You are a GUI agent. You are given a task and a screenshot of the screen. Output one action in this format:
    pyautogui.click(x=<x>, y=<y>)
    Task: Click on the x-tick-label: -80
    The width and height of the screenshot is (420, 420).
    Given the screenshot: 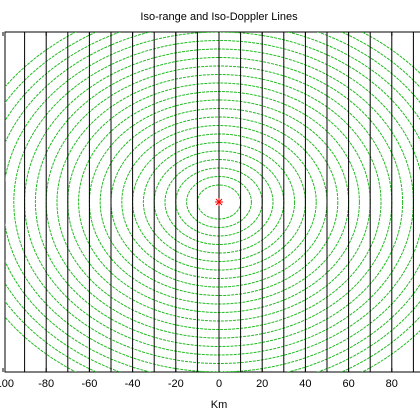 What is the action you would take?
    pyautogui.click(x=46, y=384)
    